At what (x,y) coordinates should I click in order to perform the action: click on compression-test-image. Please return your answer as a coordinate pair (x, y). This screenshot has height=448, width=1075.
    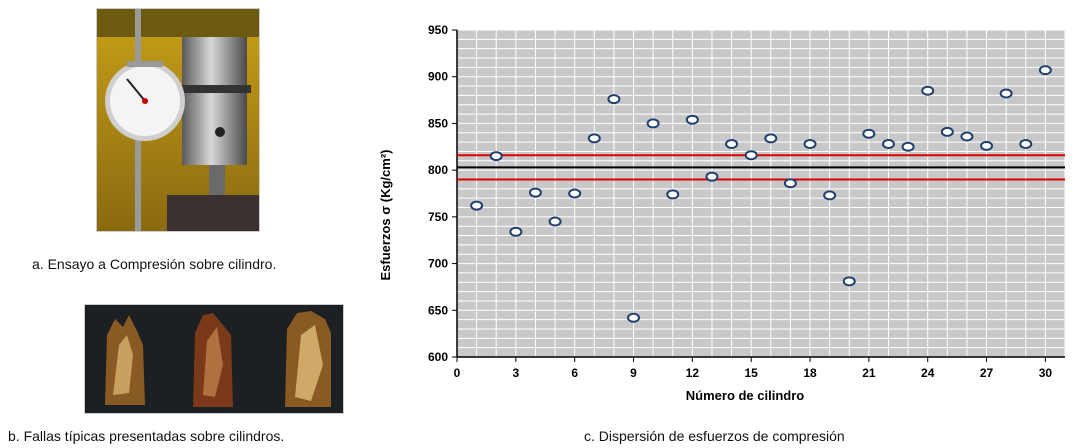
    Looking at the image, I should click on (178, 120).